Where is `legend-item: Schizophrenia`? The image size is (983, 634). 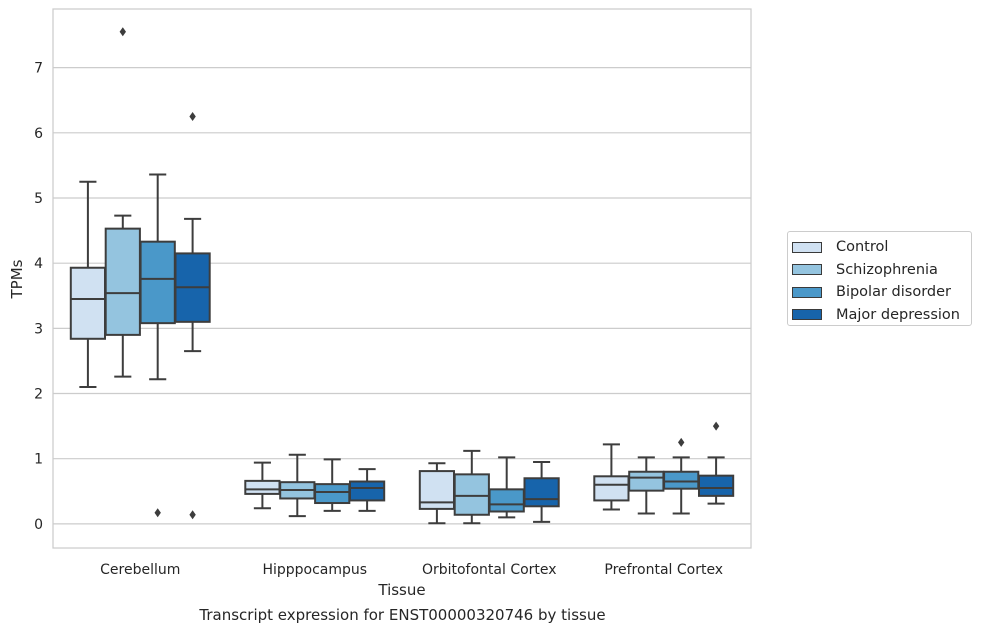 legend-item: Schizophrenia is located at coordinates (879, 270).